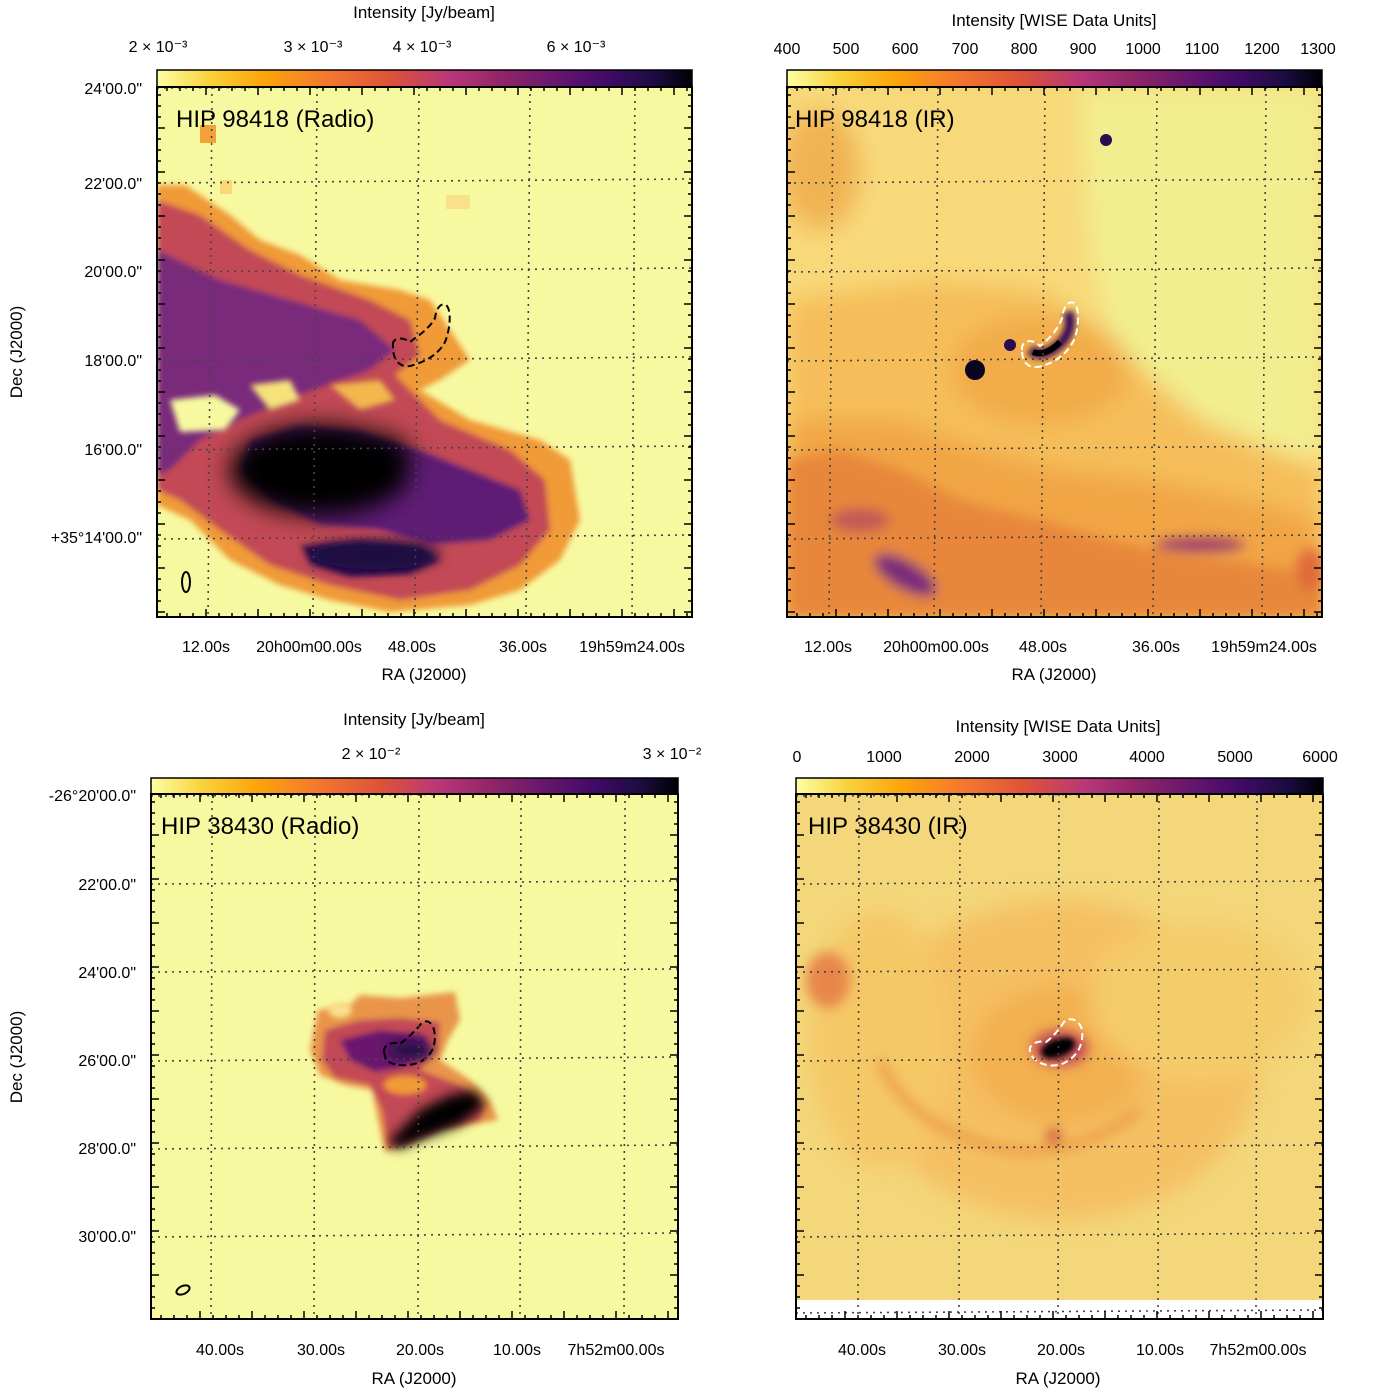 This screenshot has height=1394, width=1374. What do you see at coordinates (107, 1149) in the screenshot?
I see `y-tick: 28'00.0"` at bounding box center [107, 1149].